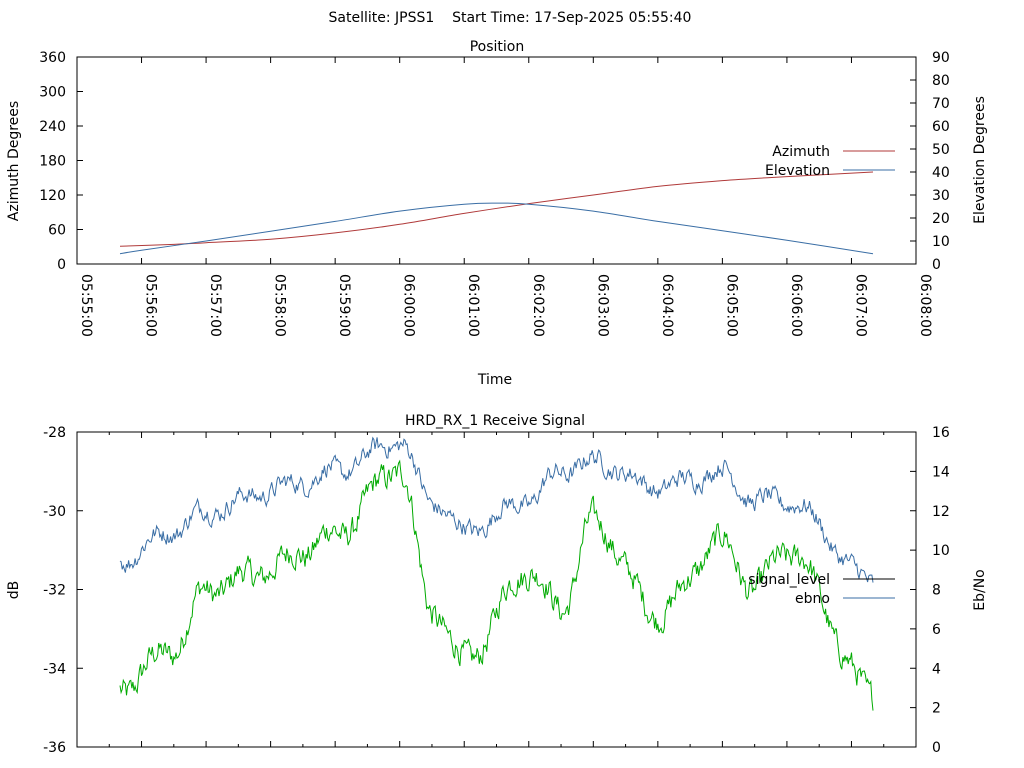 Image resolution: width=1024 pixels, height=768 pixels. Describe the element at coordinates (941, 150) in the screenshot. I see `elevation-tick-label: 50` at that location.